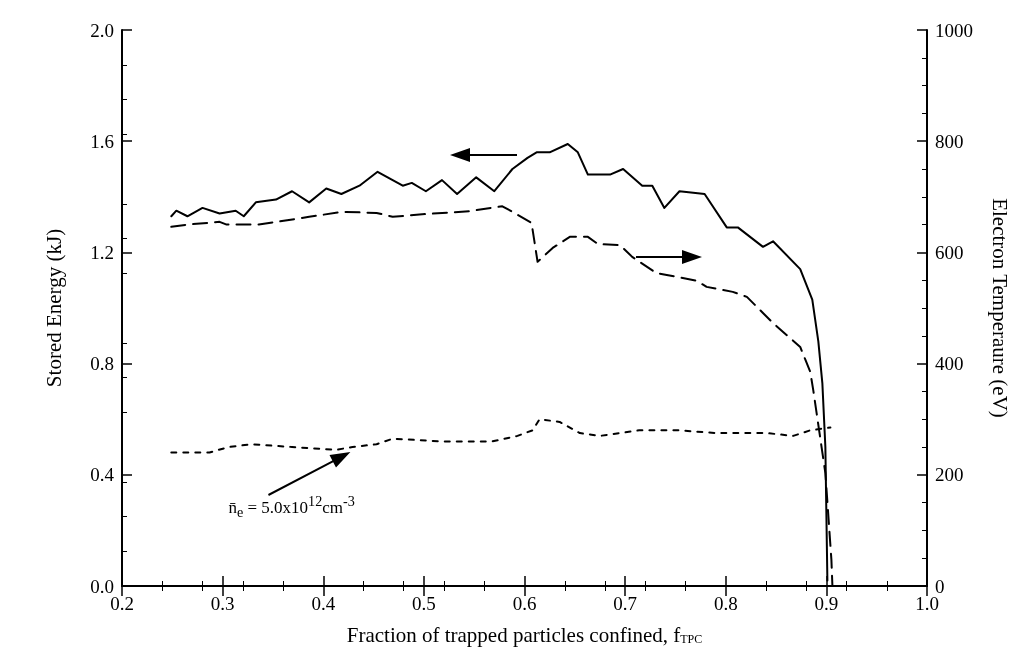 This screenshot has height=664, width=1032. Describe the element at coordinates (625, 603) in the screenshot. I see `x-tick-label: 0.7` at that location.